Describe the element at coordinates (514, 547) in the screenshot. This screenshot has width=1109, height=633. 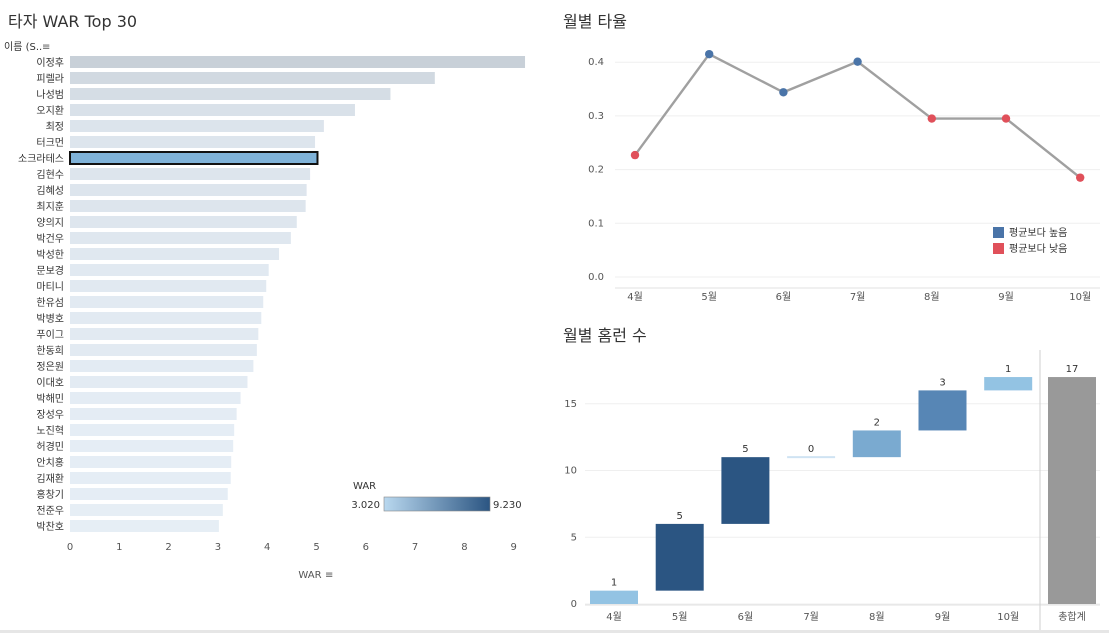
I see `x-tick-label: 9` at that location.